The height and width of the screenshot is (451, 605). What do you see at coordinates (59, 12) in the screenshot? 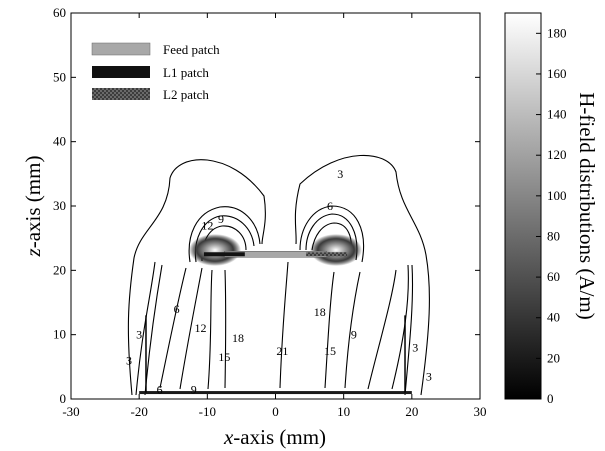
I see `y-tick-label: 60` at bounding box center [59, 12].